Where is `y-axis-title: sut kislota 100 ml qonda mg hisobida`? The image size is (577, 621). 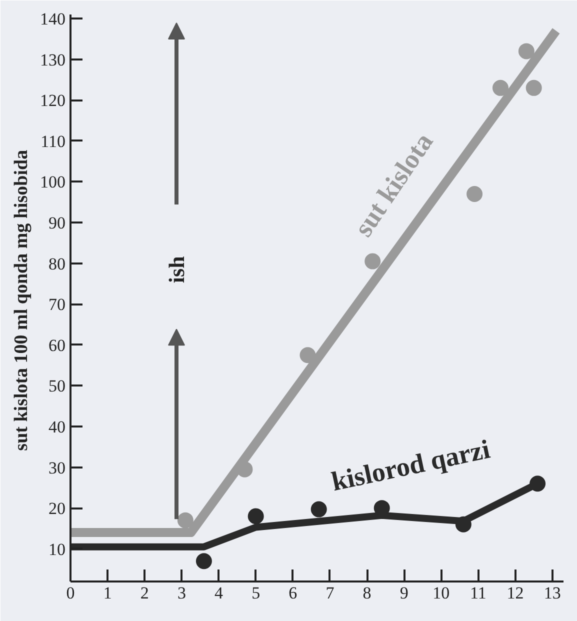
y-axis-title: sut kislota 100 ml qonda mg hisobida is located at coordinates (21, 300).